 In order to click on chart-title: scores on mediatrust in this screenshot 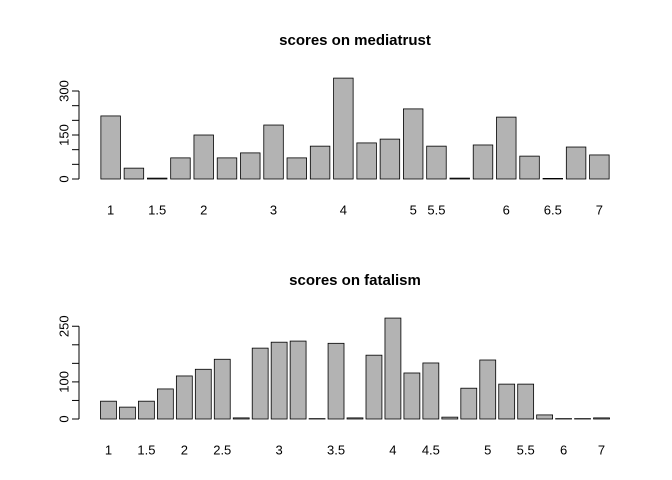, I will do `click(355, 40)`.